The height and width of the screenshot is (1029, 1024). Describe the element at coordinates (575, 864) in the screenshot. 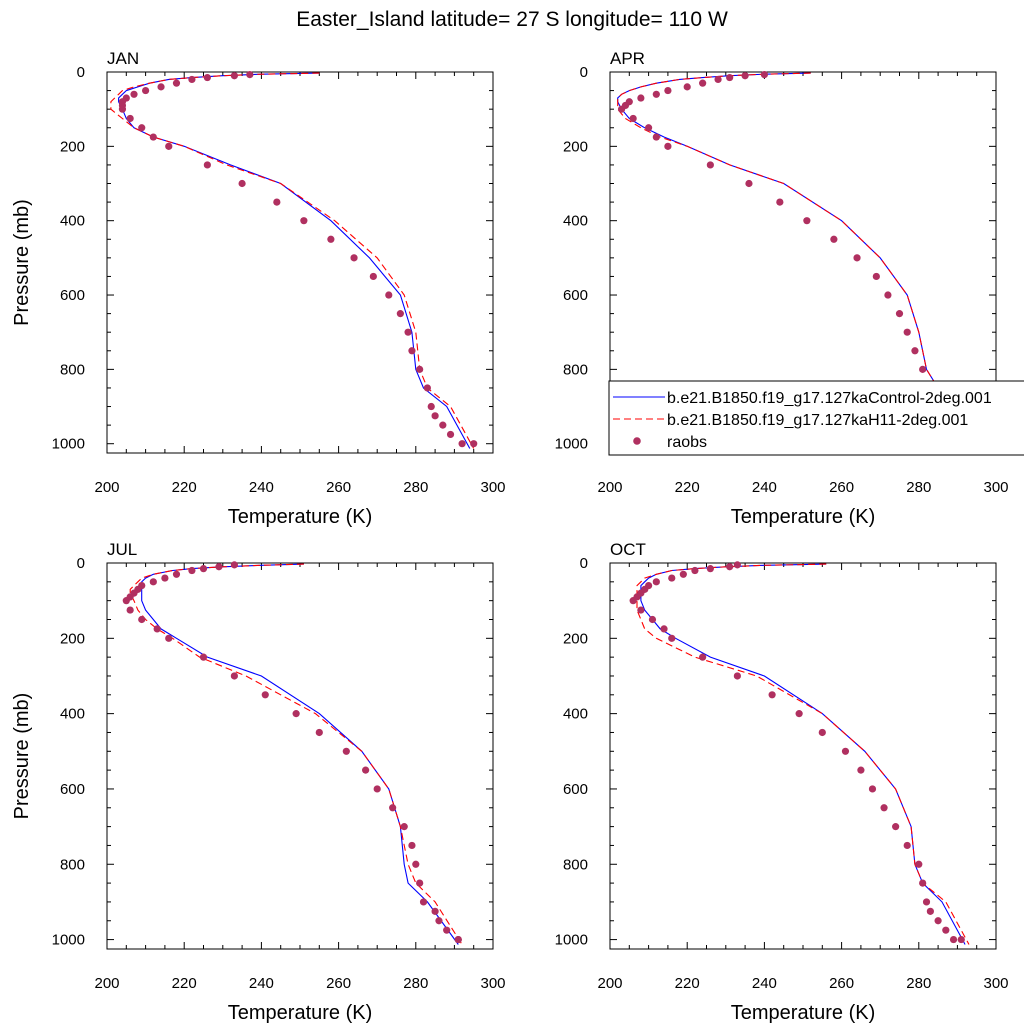

I see `y-tick-label: 800` at that location.